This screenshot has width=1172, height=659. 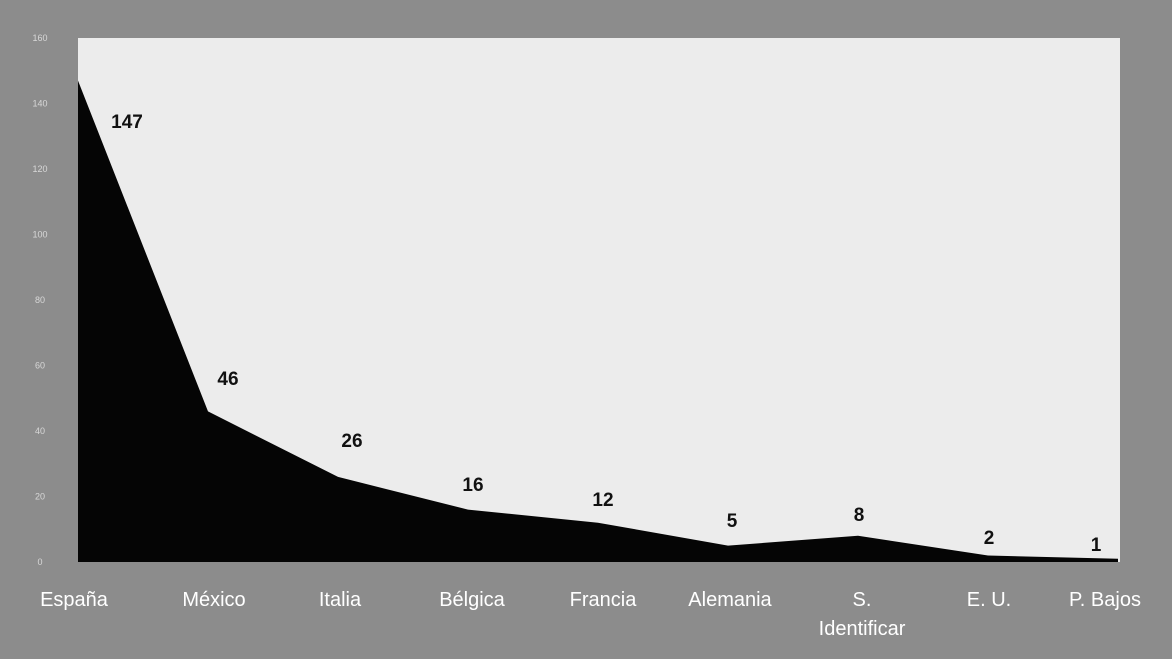 I want to click on data-label: 46, so click(x=227, y=379).